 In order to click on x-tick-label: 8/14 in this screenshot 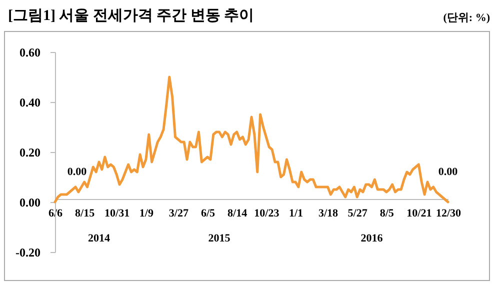, I will do `click(238, 214)`.